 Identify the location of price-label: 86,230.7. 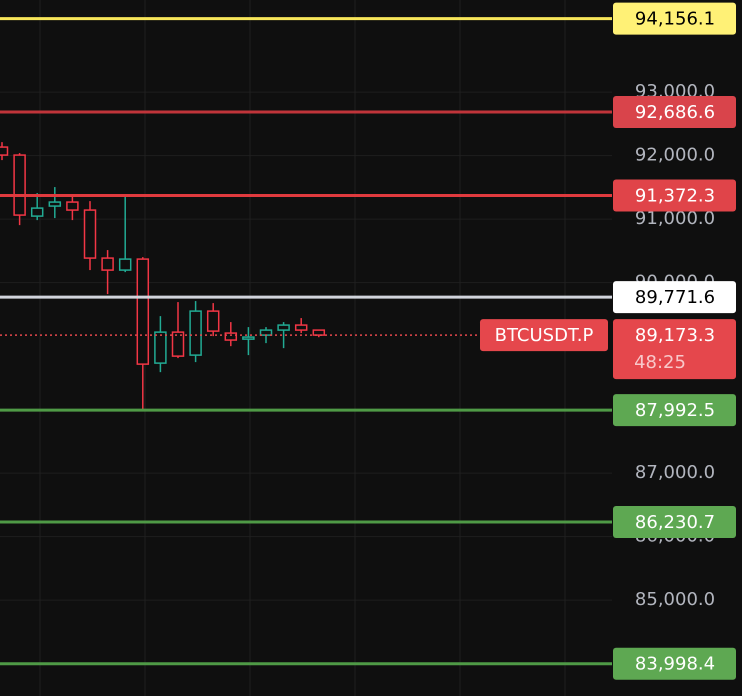
(675, 522).